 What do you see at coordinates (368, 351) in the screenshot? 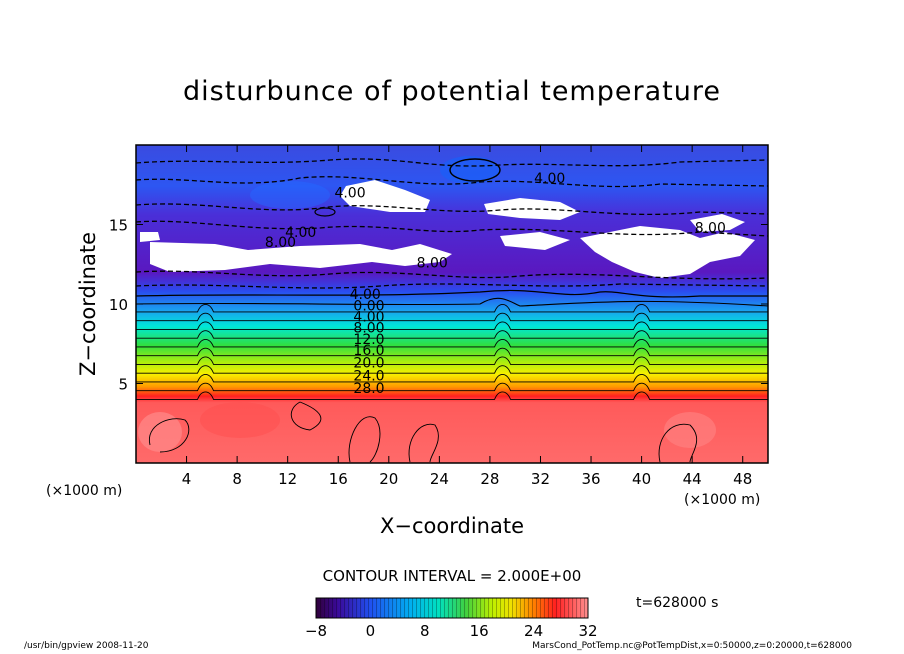
I see `contour-label: 16.0` at bounding box center [368, 351].